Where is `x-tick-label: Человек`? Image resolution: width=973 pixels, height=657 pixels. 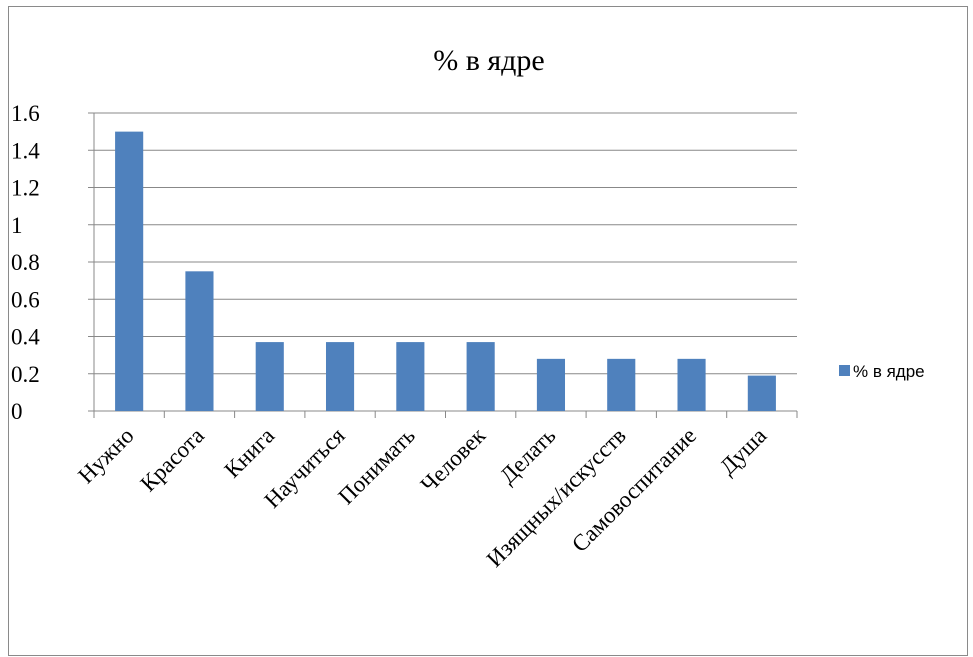 x-tick-label: Человек is located at coordinates (453, 459).